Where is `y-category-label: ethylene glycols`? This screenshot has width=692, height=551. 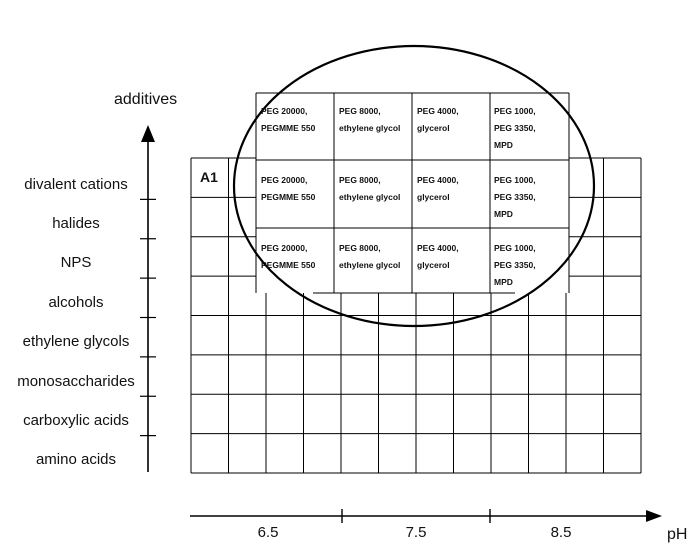
y-category-label: ethylene glycols is located at coordinates (76, 342).